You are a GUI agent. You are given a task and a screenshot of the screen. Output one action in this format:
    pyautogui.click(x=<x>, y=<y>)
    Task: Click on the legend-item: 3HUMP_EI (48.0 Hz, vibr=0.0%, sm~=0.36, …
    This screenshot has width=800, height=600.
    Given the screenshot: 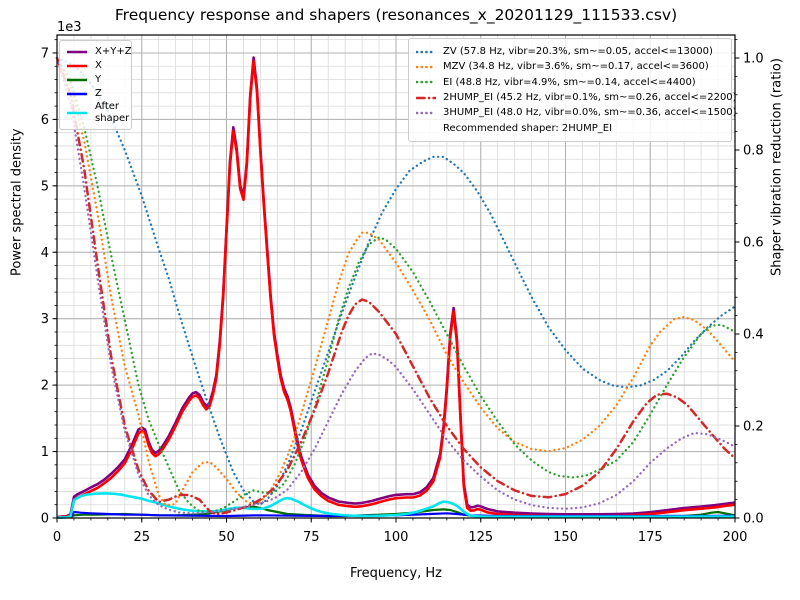 What is the action you would take?
    pyautogui.click(x=576, y=112)
    